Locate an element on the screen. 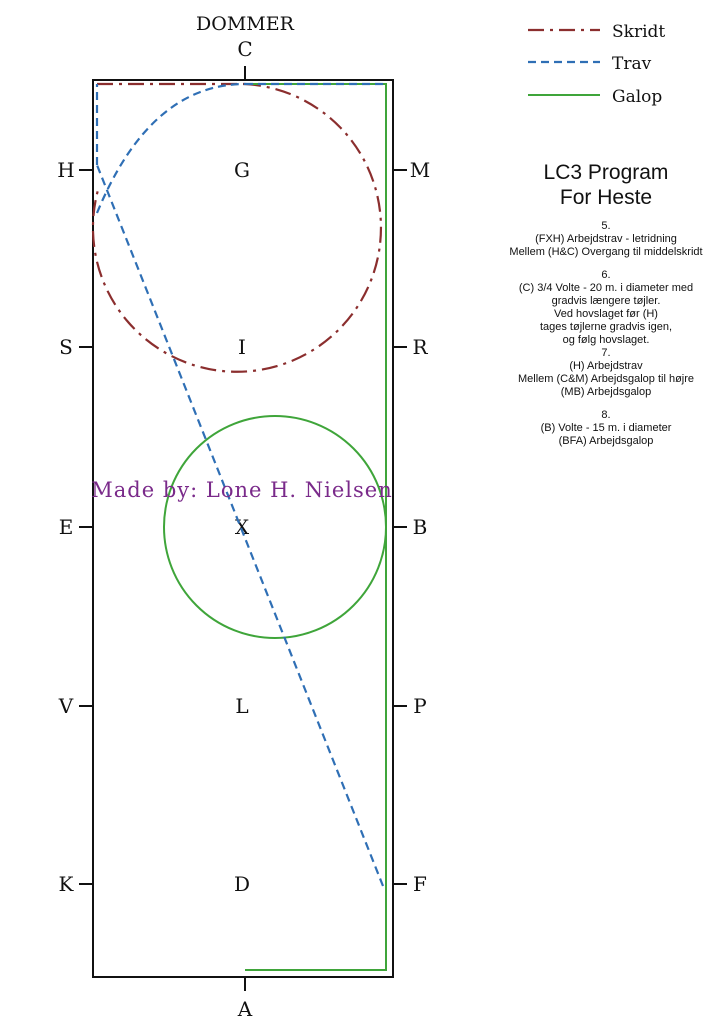 This screenshot has width=728, height=1022. arena-letter-right: P is located at coordinates (419, 706).